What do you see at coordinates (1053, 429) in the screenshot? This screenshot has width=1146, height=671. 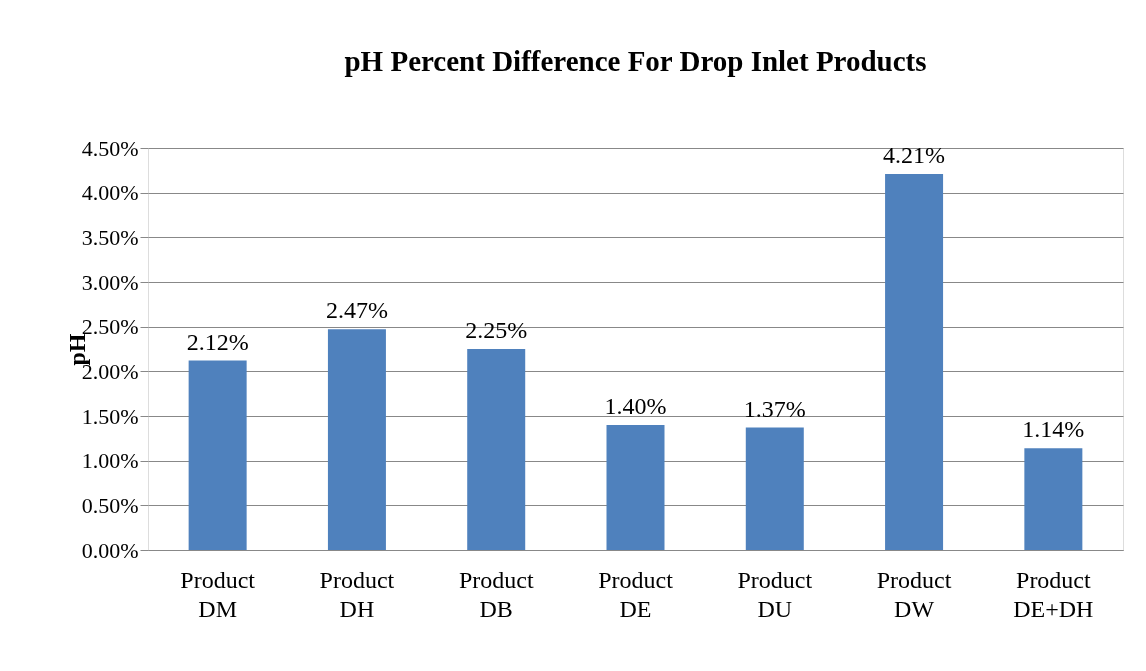 I see `data-label: 1.14%` at bounding box center [1053, 429].